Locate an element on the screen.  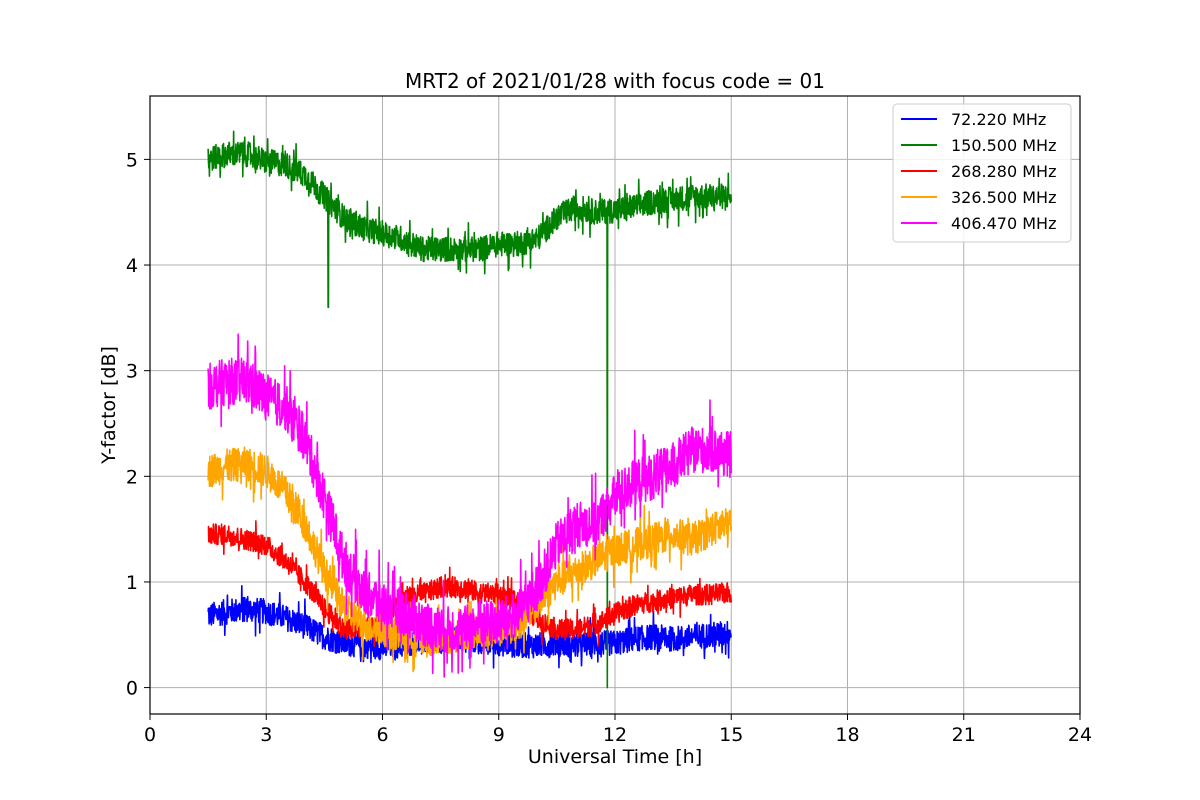
x-tick-label: 18 is located at coordinates (847, 735).